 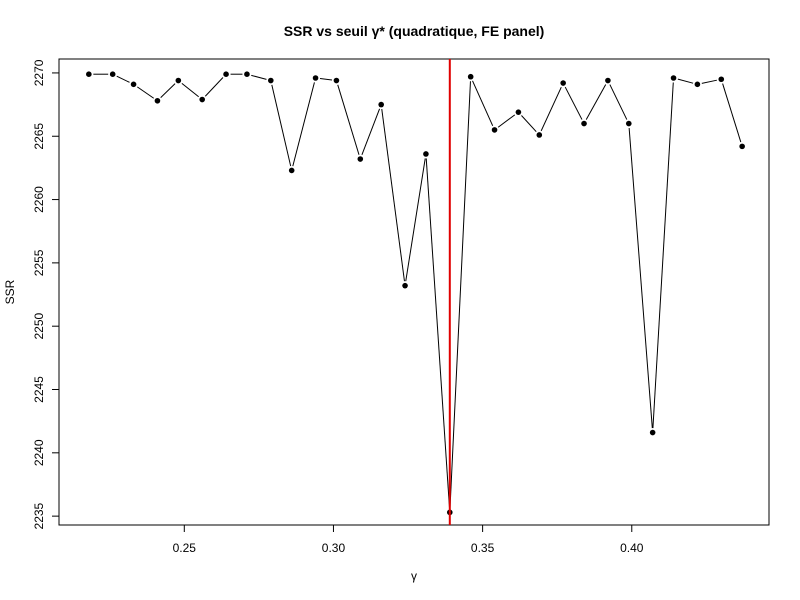 I want to click on y-tick-label: 2255, so click(x=39, y=262).